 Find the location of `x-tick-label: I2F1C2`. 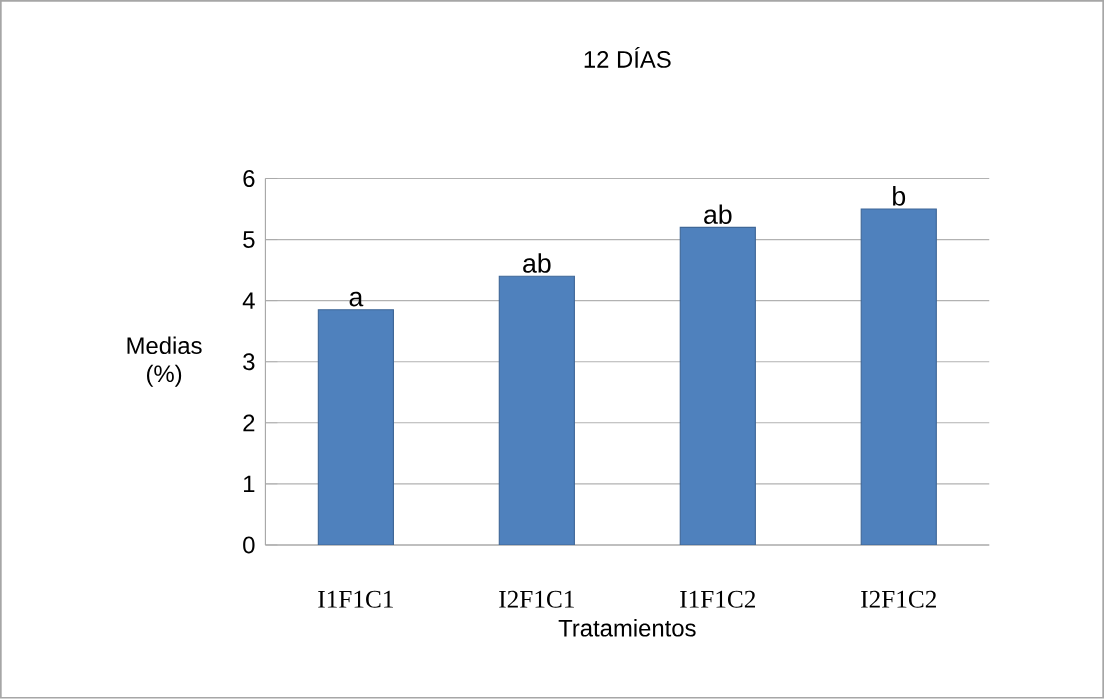

x-tick-label: I2F1C2 is located at coordinates (898, 600).